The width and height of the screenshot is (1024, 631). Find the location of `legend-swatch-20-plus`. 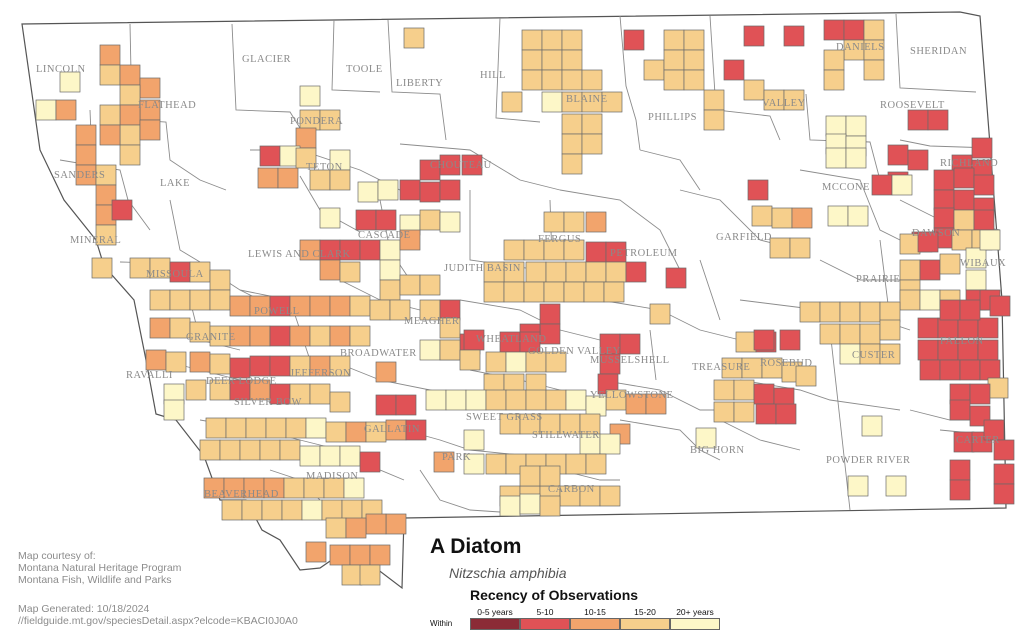

legend-swatch-20-plus is located at coordinates (695, 624).